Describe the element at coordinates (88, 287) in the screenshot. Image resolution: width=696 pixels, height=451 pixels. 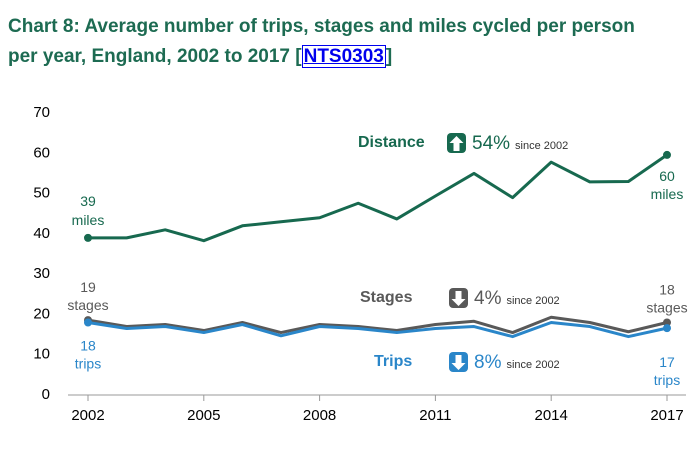
I see `value-label-line: 19` at that location.